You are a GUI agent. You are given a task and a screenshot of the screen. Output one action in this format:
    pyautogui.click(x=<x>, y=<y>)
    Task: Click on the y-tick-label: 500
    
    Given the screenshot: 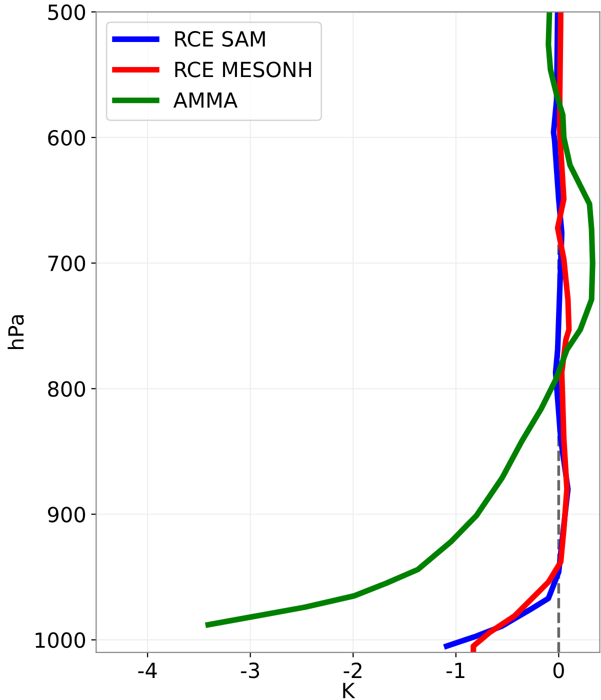 What is the action you would take?
    pyautogui.click(x=67, y=12)
    